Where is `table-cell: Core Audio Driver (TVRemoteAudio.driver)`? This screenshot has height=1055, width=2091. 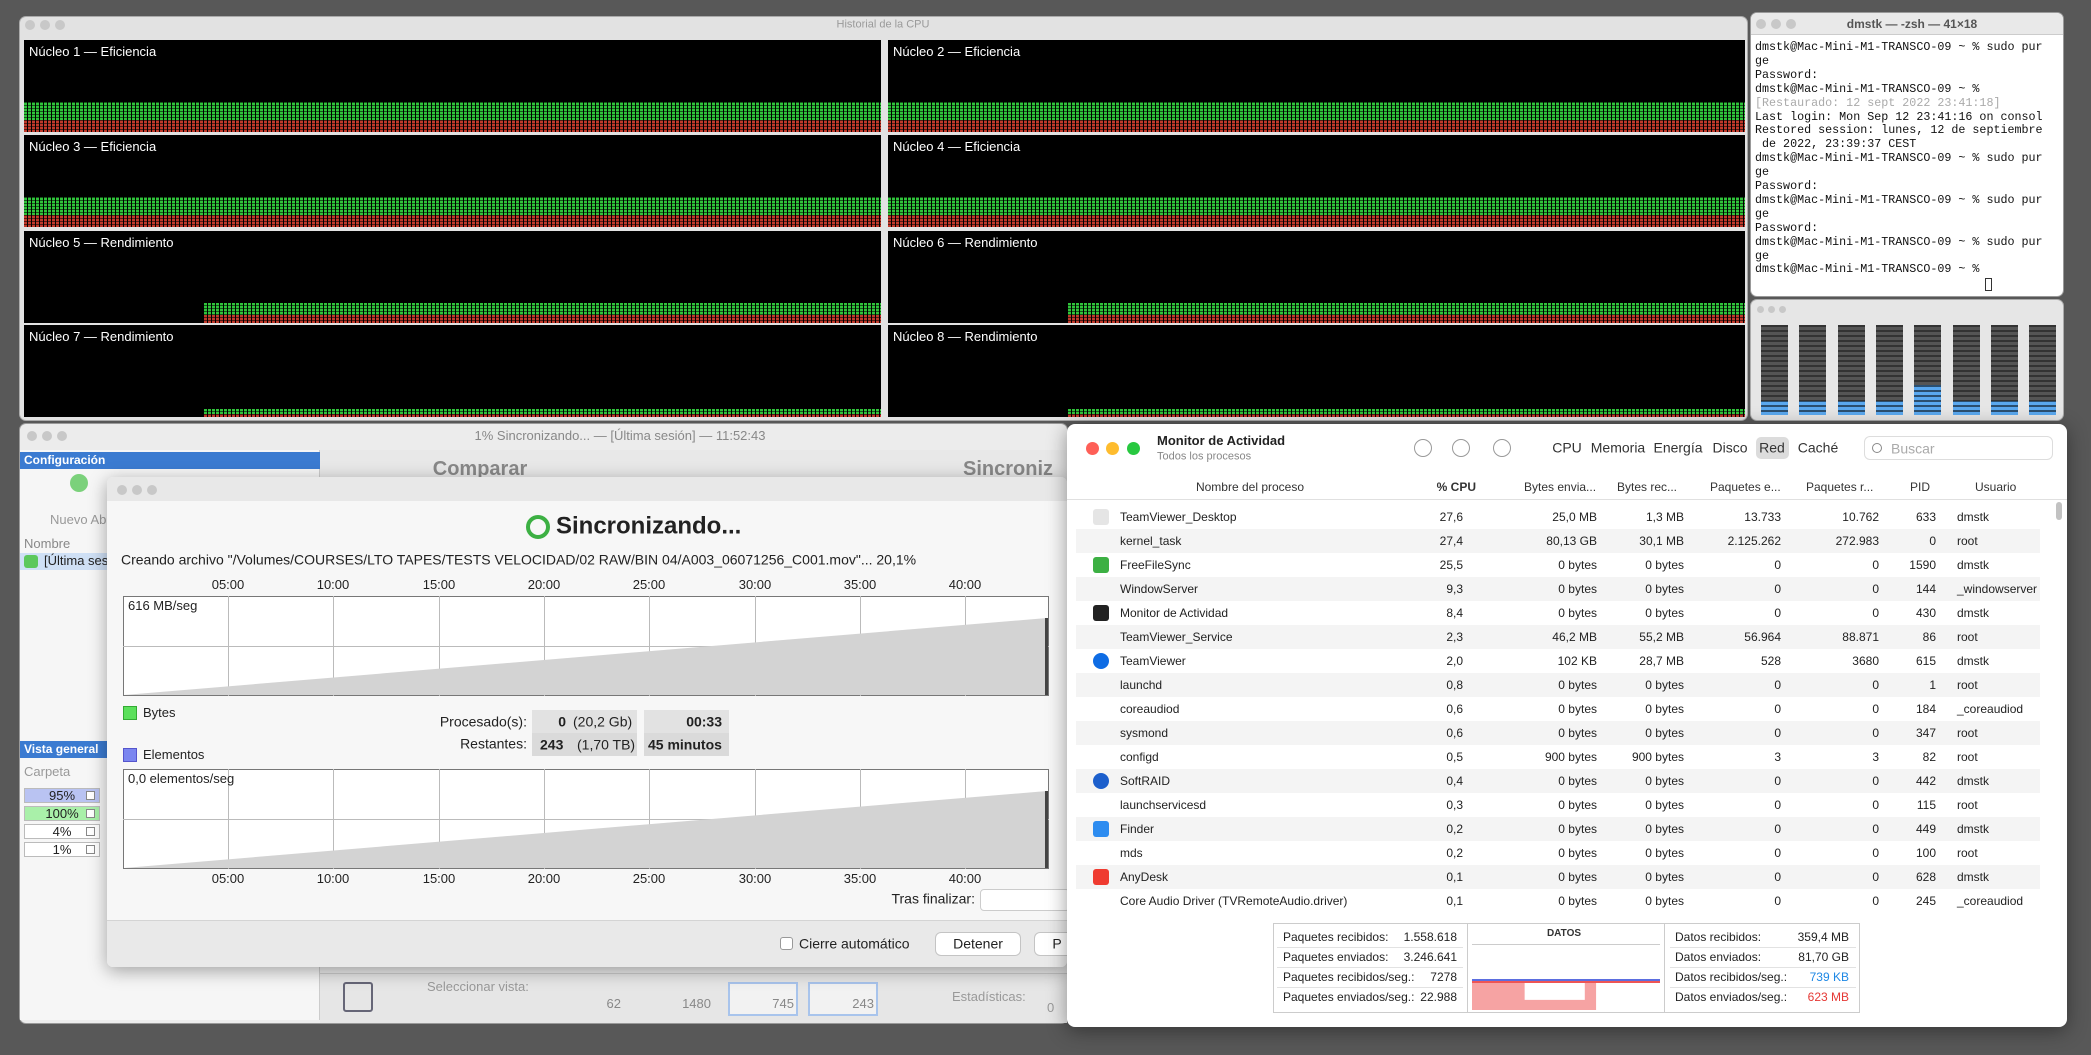
table-cell: Core Audio Driver (TVRemoteAudio.driver) is located at coordinates (1234, 900).